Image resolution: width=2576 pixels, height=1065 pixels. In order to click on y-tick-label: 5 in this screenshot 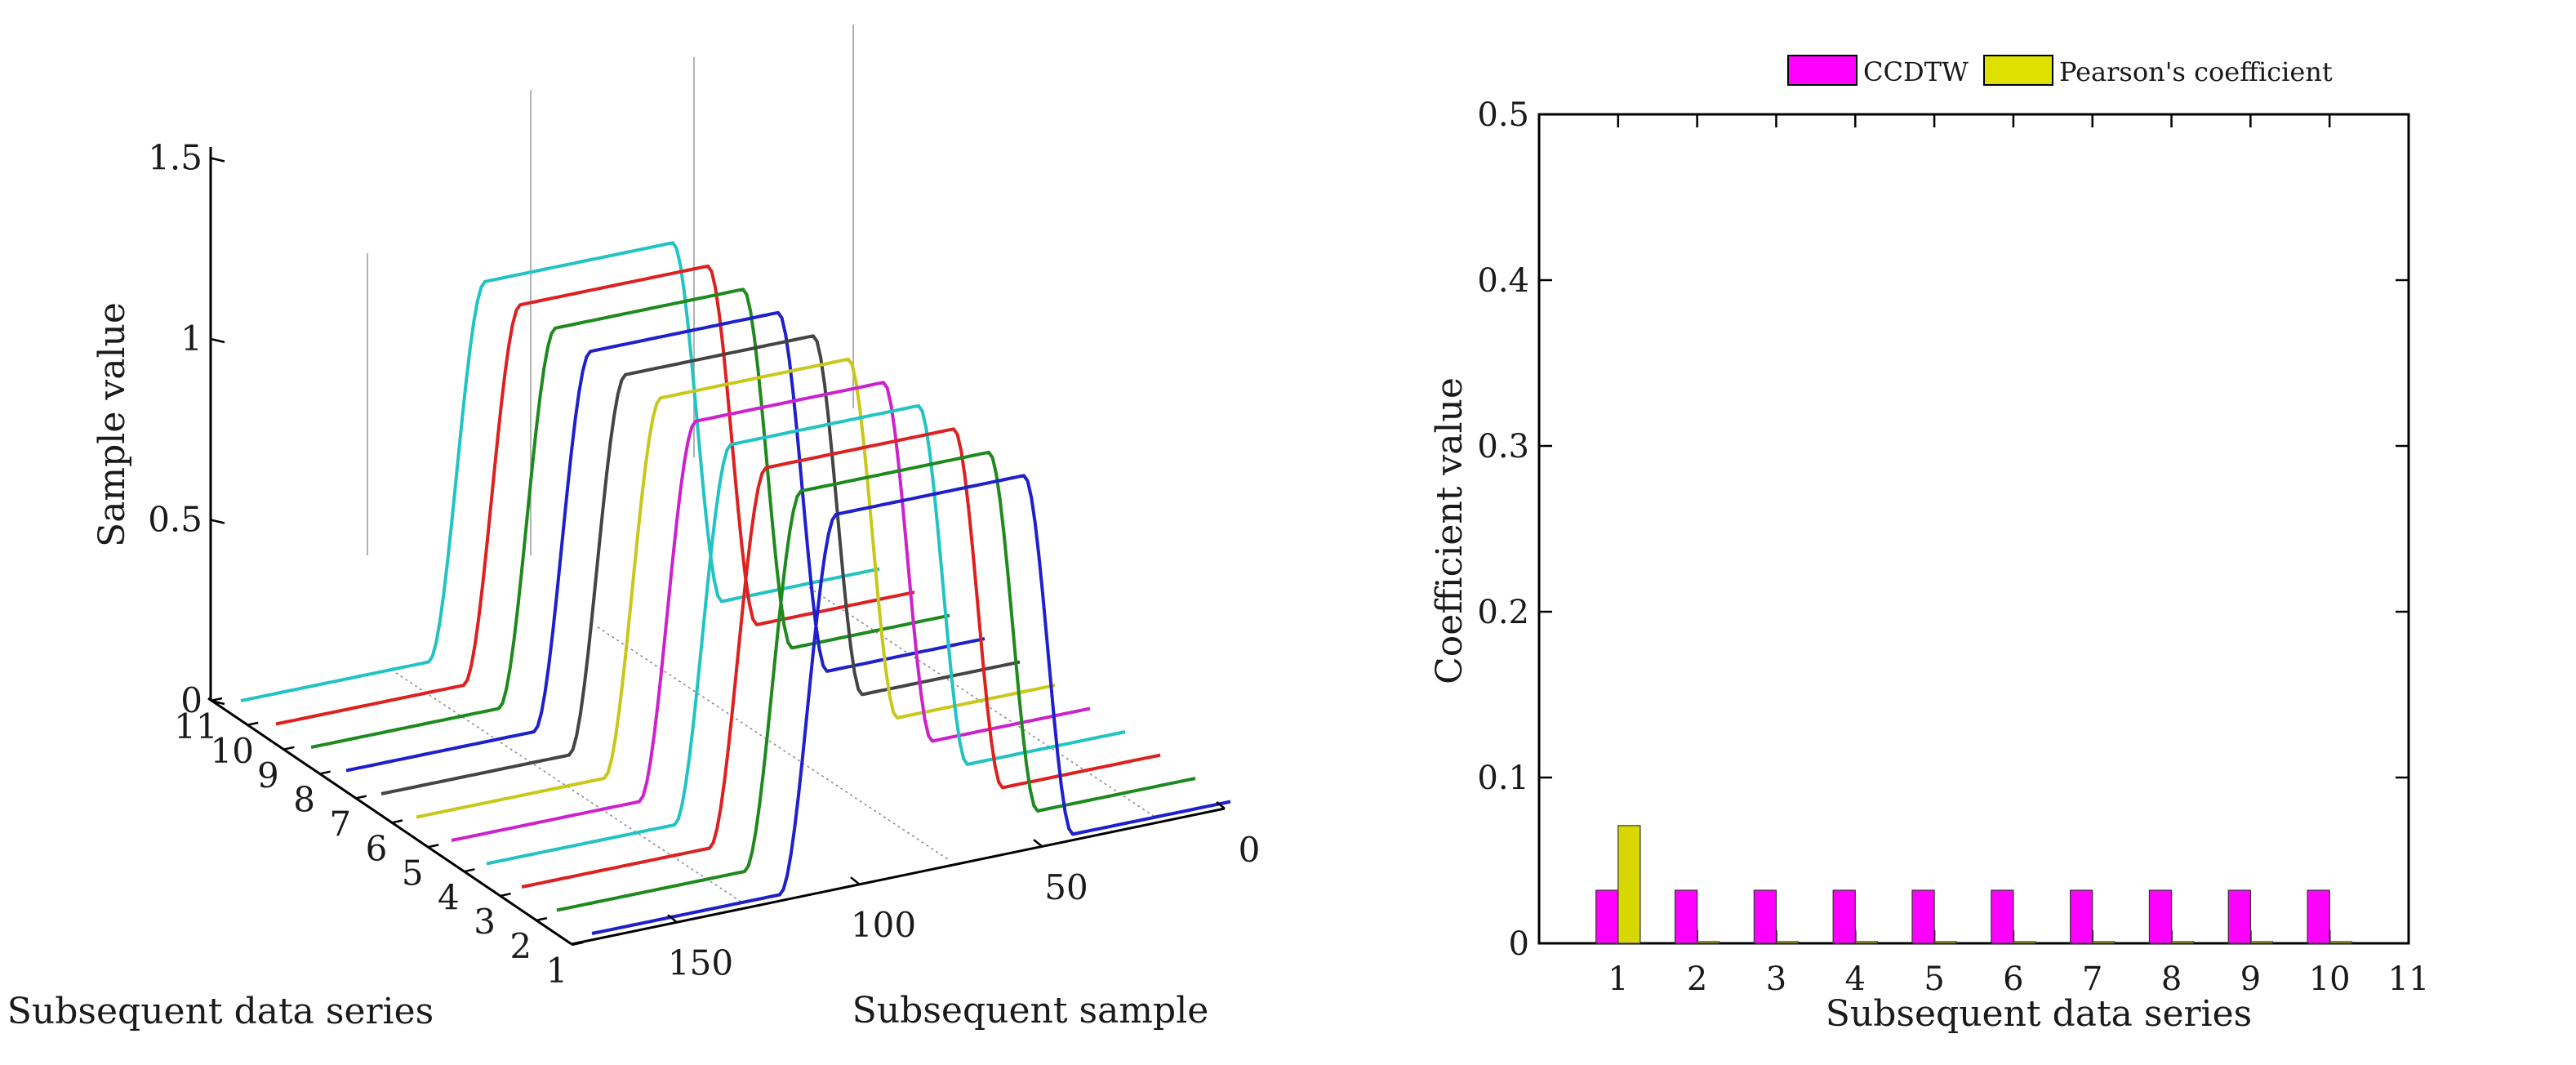, I will do `click(413, 873)`.